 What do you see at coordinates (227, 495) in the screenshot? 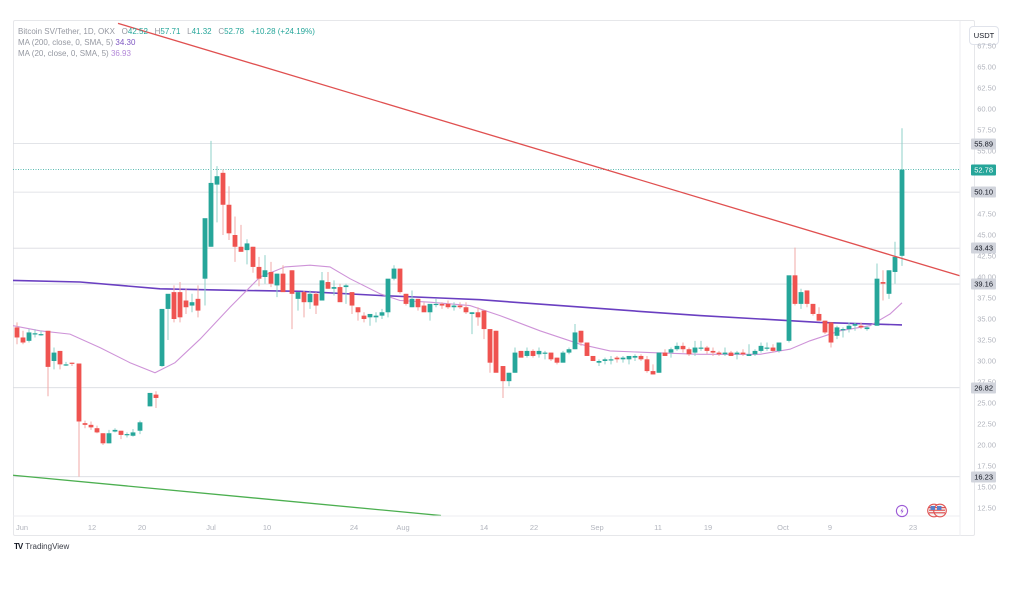
I see `support-line-trendline` at bounding box center [227, 495].